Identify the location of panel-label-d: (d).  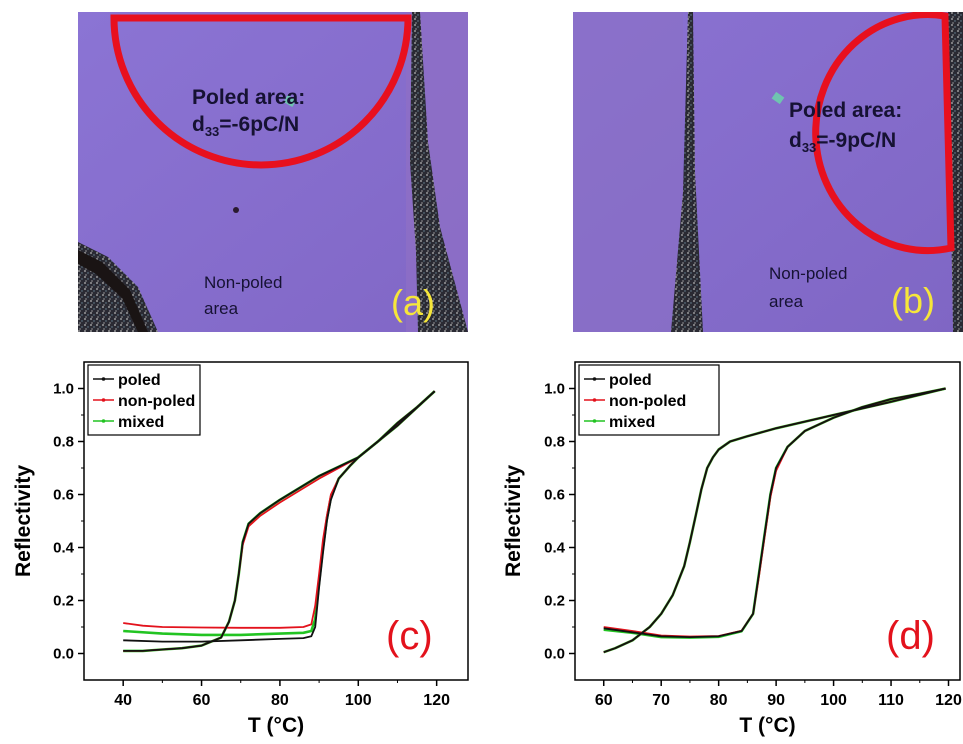
(910, 636).